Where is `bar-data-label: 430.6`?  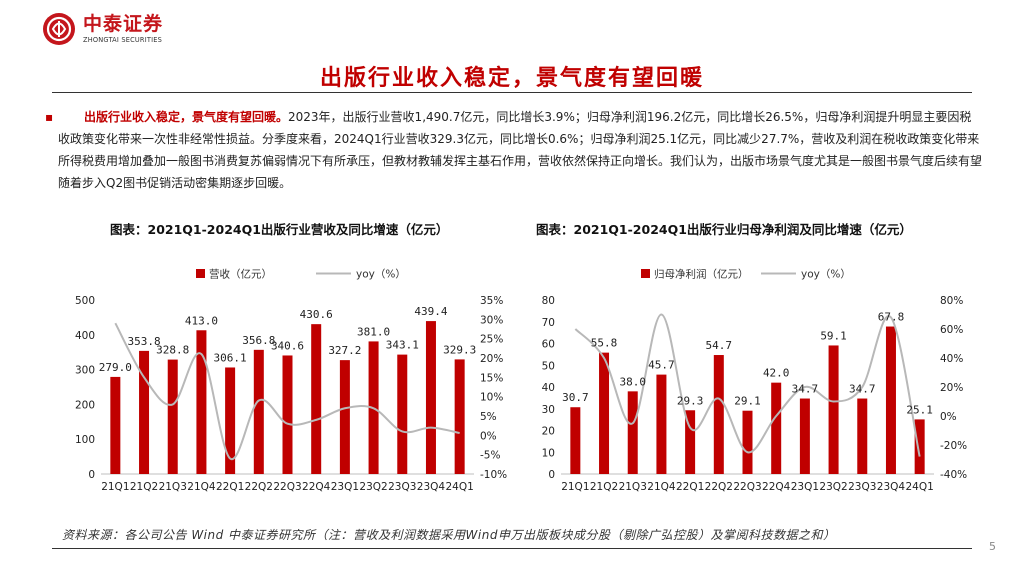 bar-data-label: 430.6 is located at coordinates (316, 314).